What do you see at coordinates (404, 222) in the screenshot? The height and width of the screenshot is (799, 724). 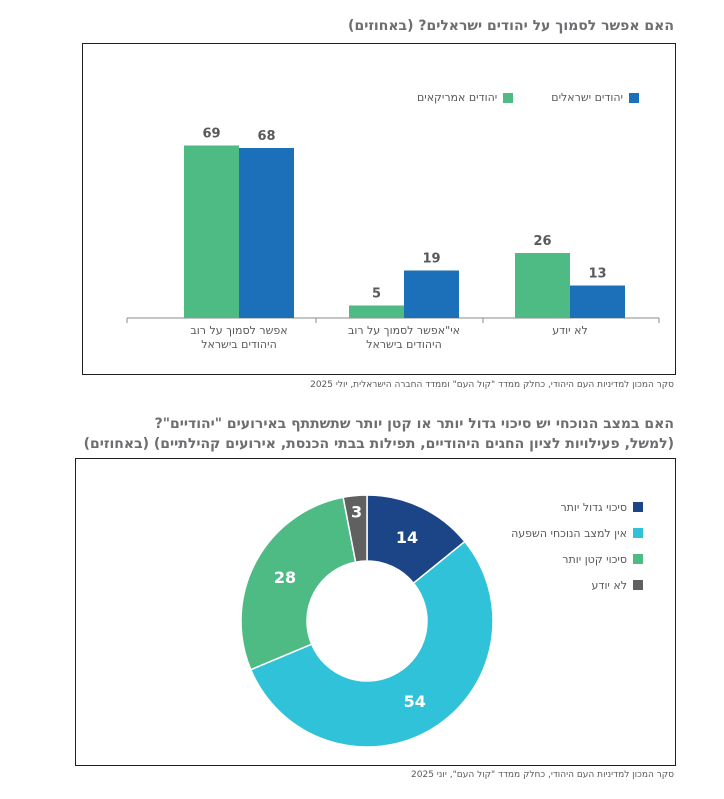 I see `bar-chart-marks: 69 68 5 19 26 13` at bounding box center [404, 222].